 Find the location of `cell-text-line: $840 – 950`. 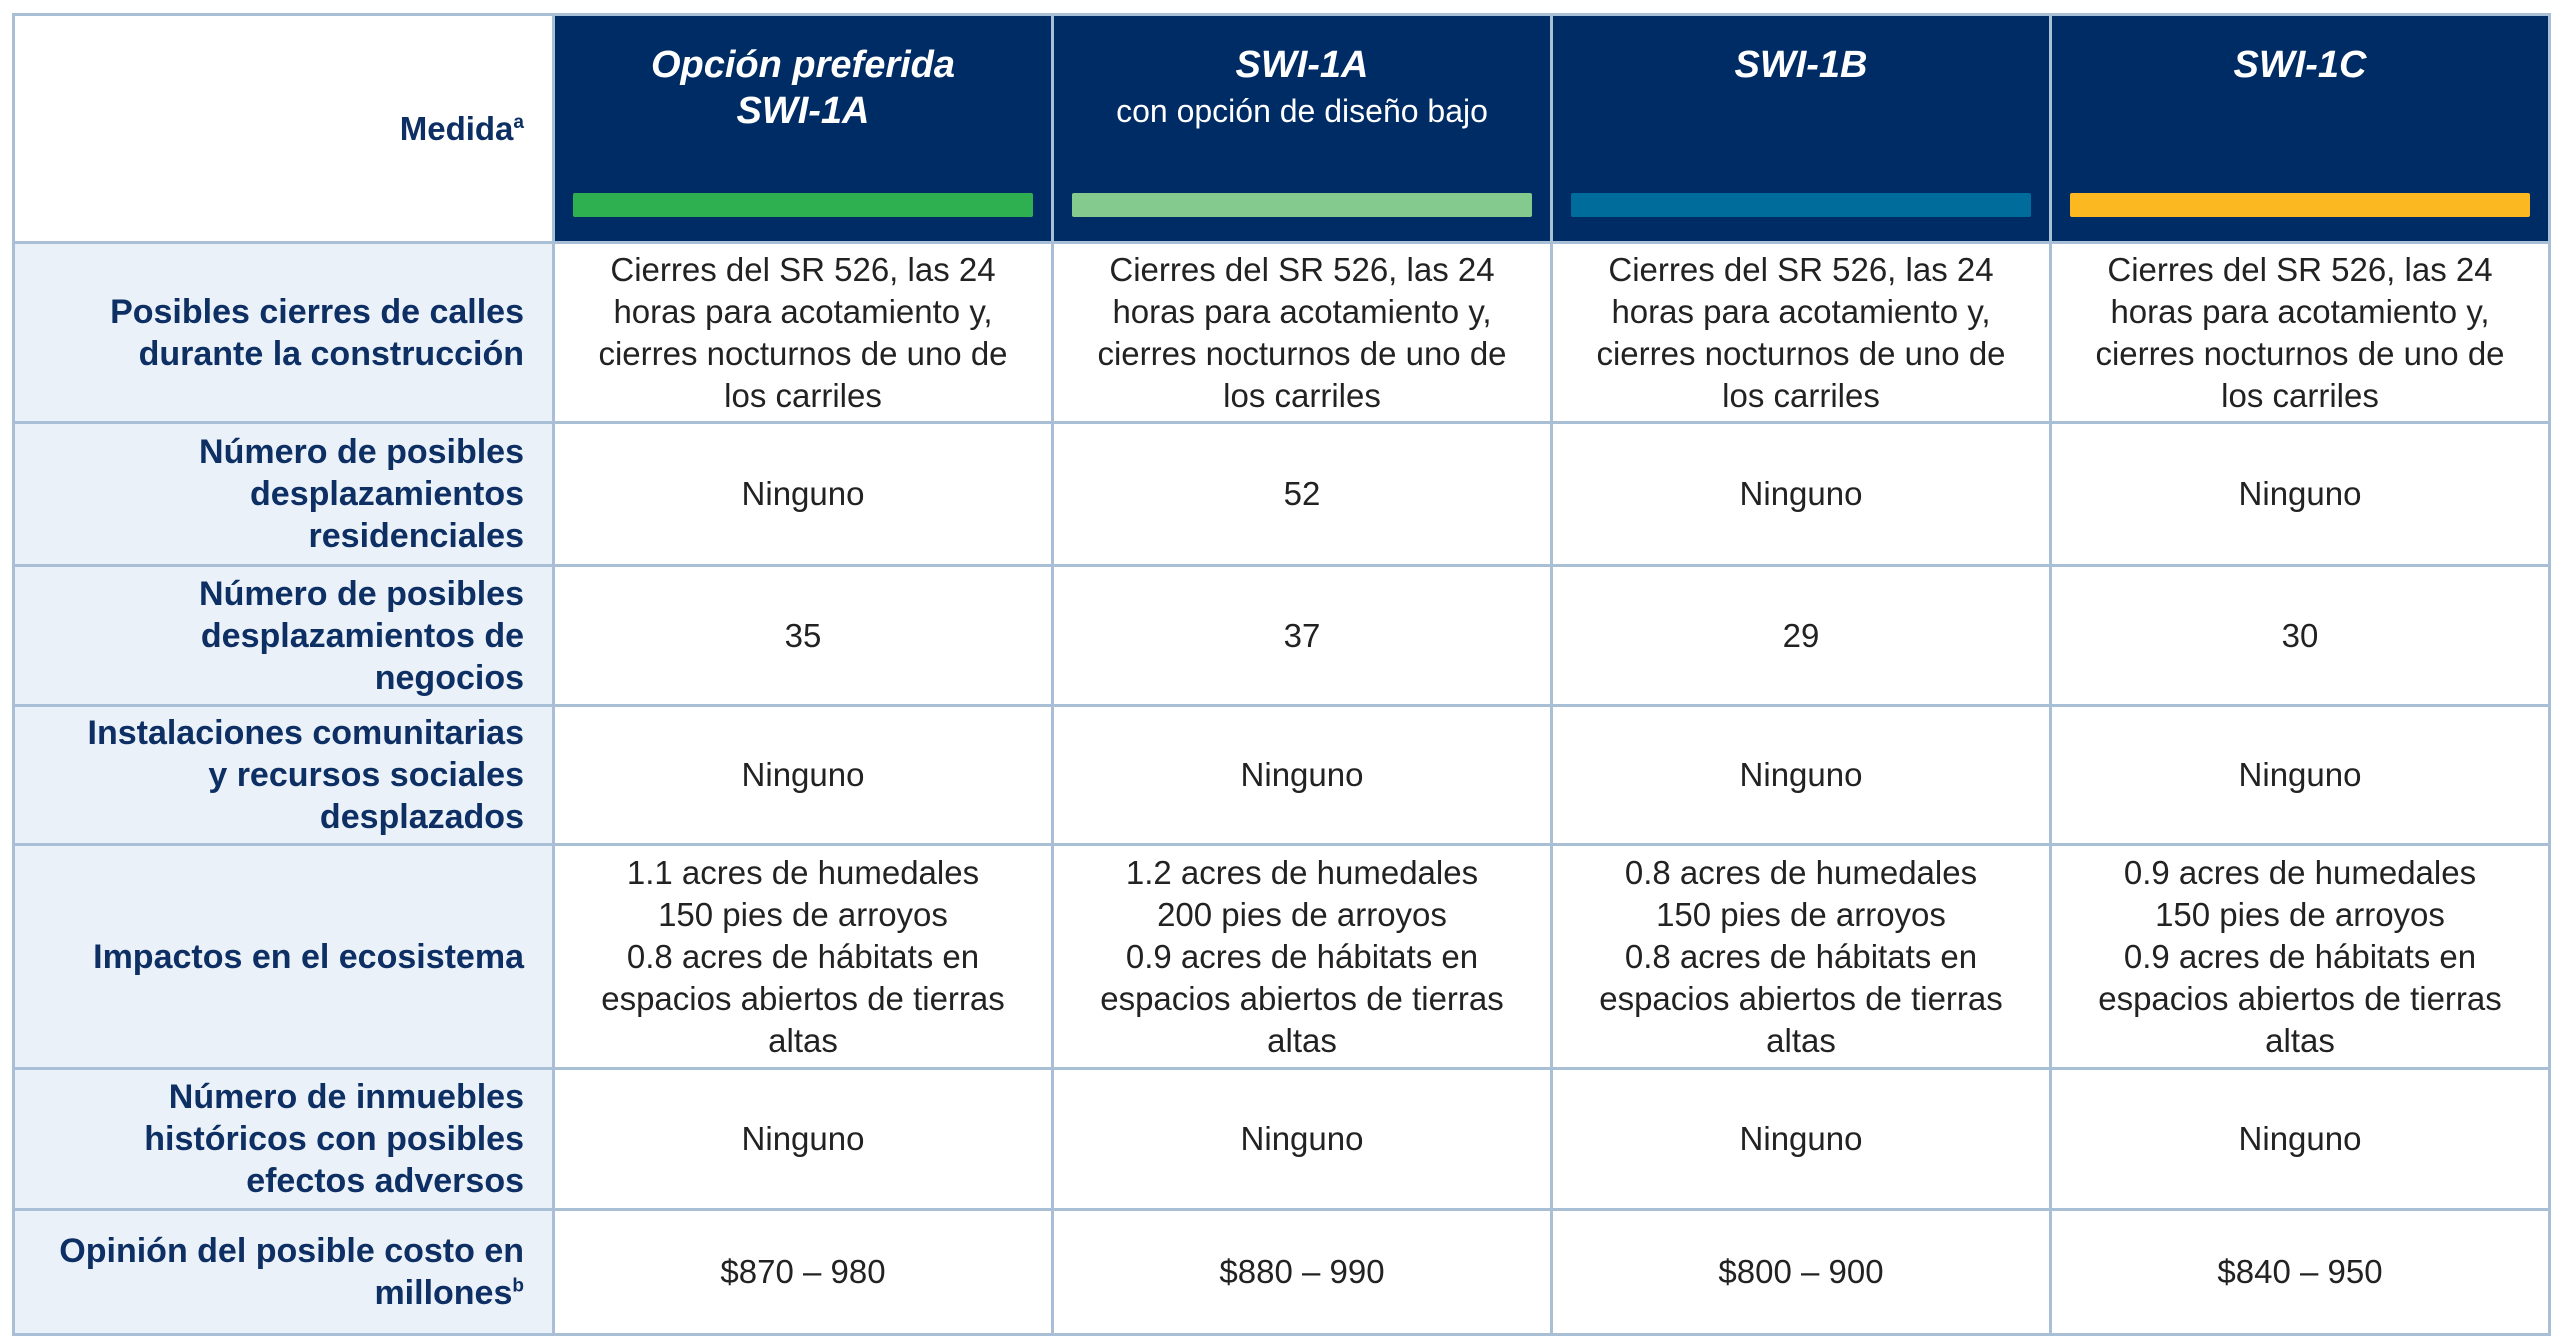

cell-text-line: $840 – 950 is located at coordinates (2300, 1271).